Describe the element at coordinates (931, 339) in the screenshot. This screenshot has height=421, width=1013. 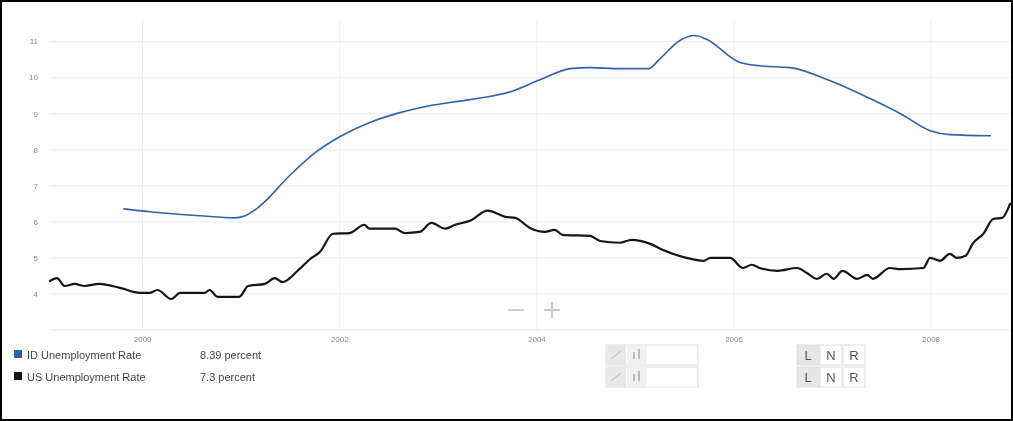
I see `x-tick-label: 2008` at that location.